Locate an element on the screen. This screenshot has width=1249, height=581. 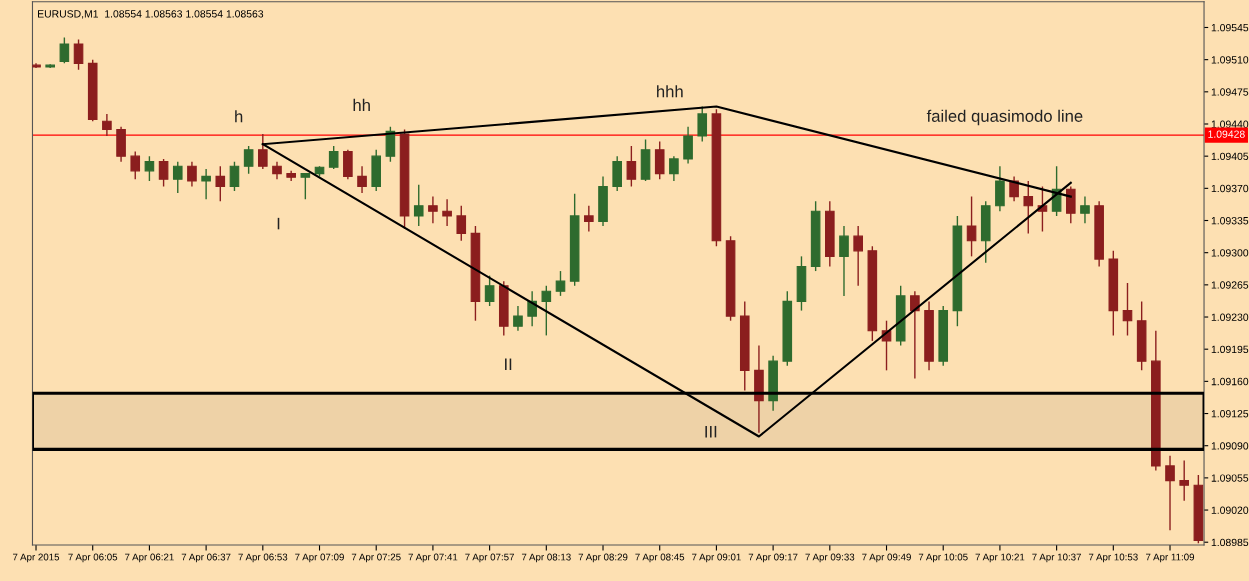
x-tick-label: 7 Apr 06:53 is located at coordinates (263, 558).